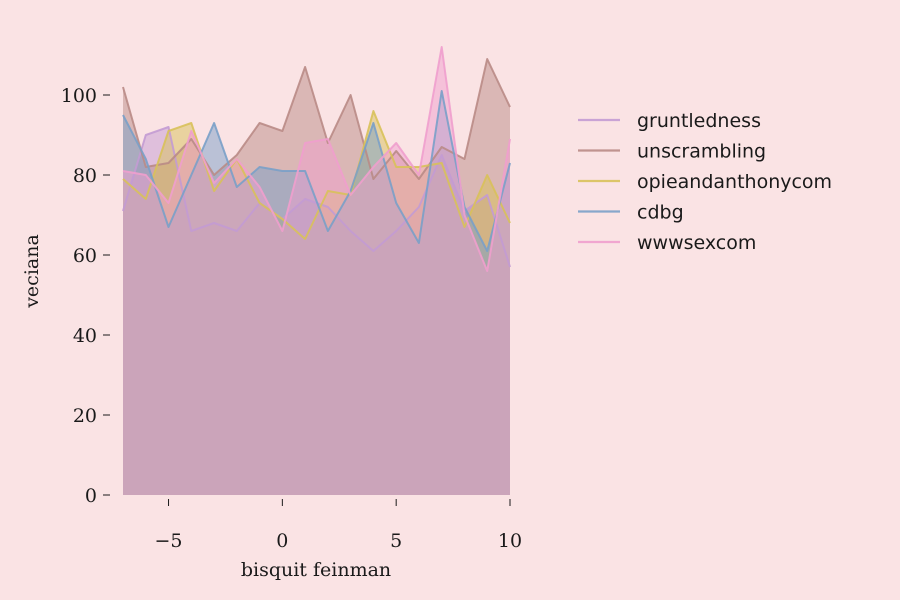 The width and height of the screenshot is (900, 600). Describe the element at coordinates (85, 256) in the screenshot. I see `y-tick-label: 60` at that location.